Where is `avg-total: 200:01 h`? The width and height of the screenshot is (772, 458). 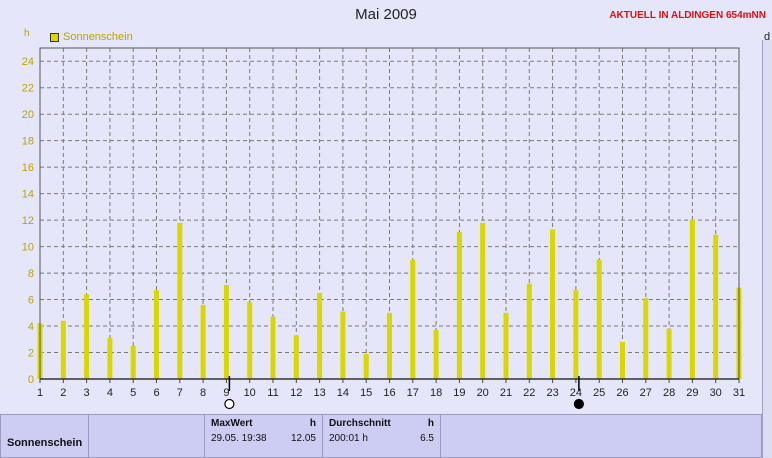
avg-total: 200:01 h is located at coordinates (348, 438).